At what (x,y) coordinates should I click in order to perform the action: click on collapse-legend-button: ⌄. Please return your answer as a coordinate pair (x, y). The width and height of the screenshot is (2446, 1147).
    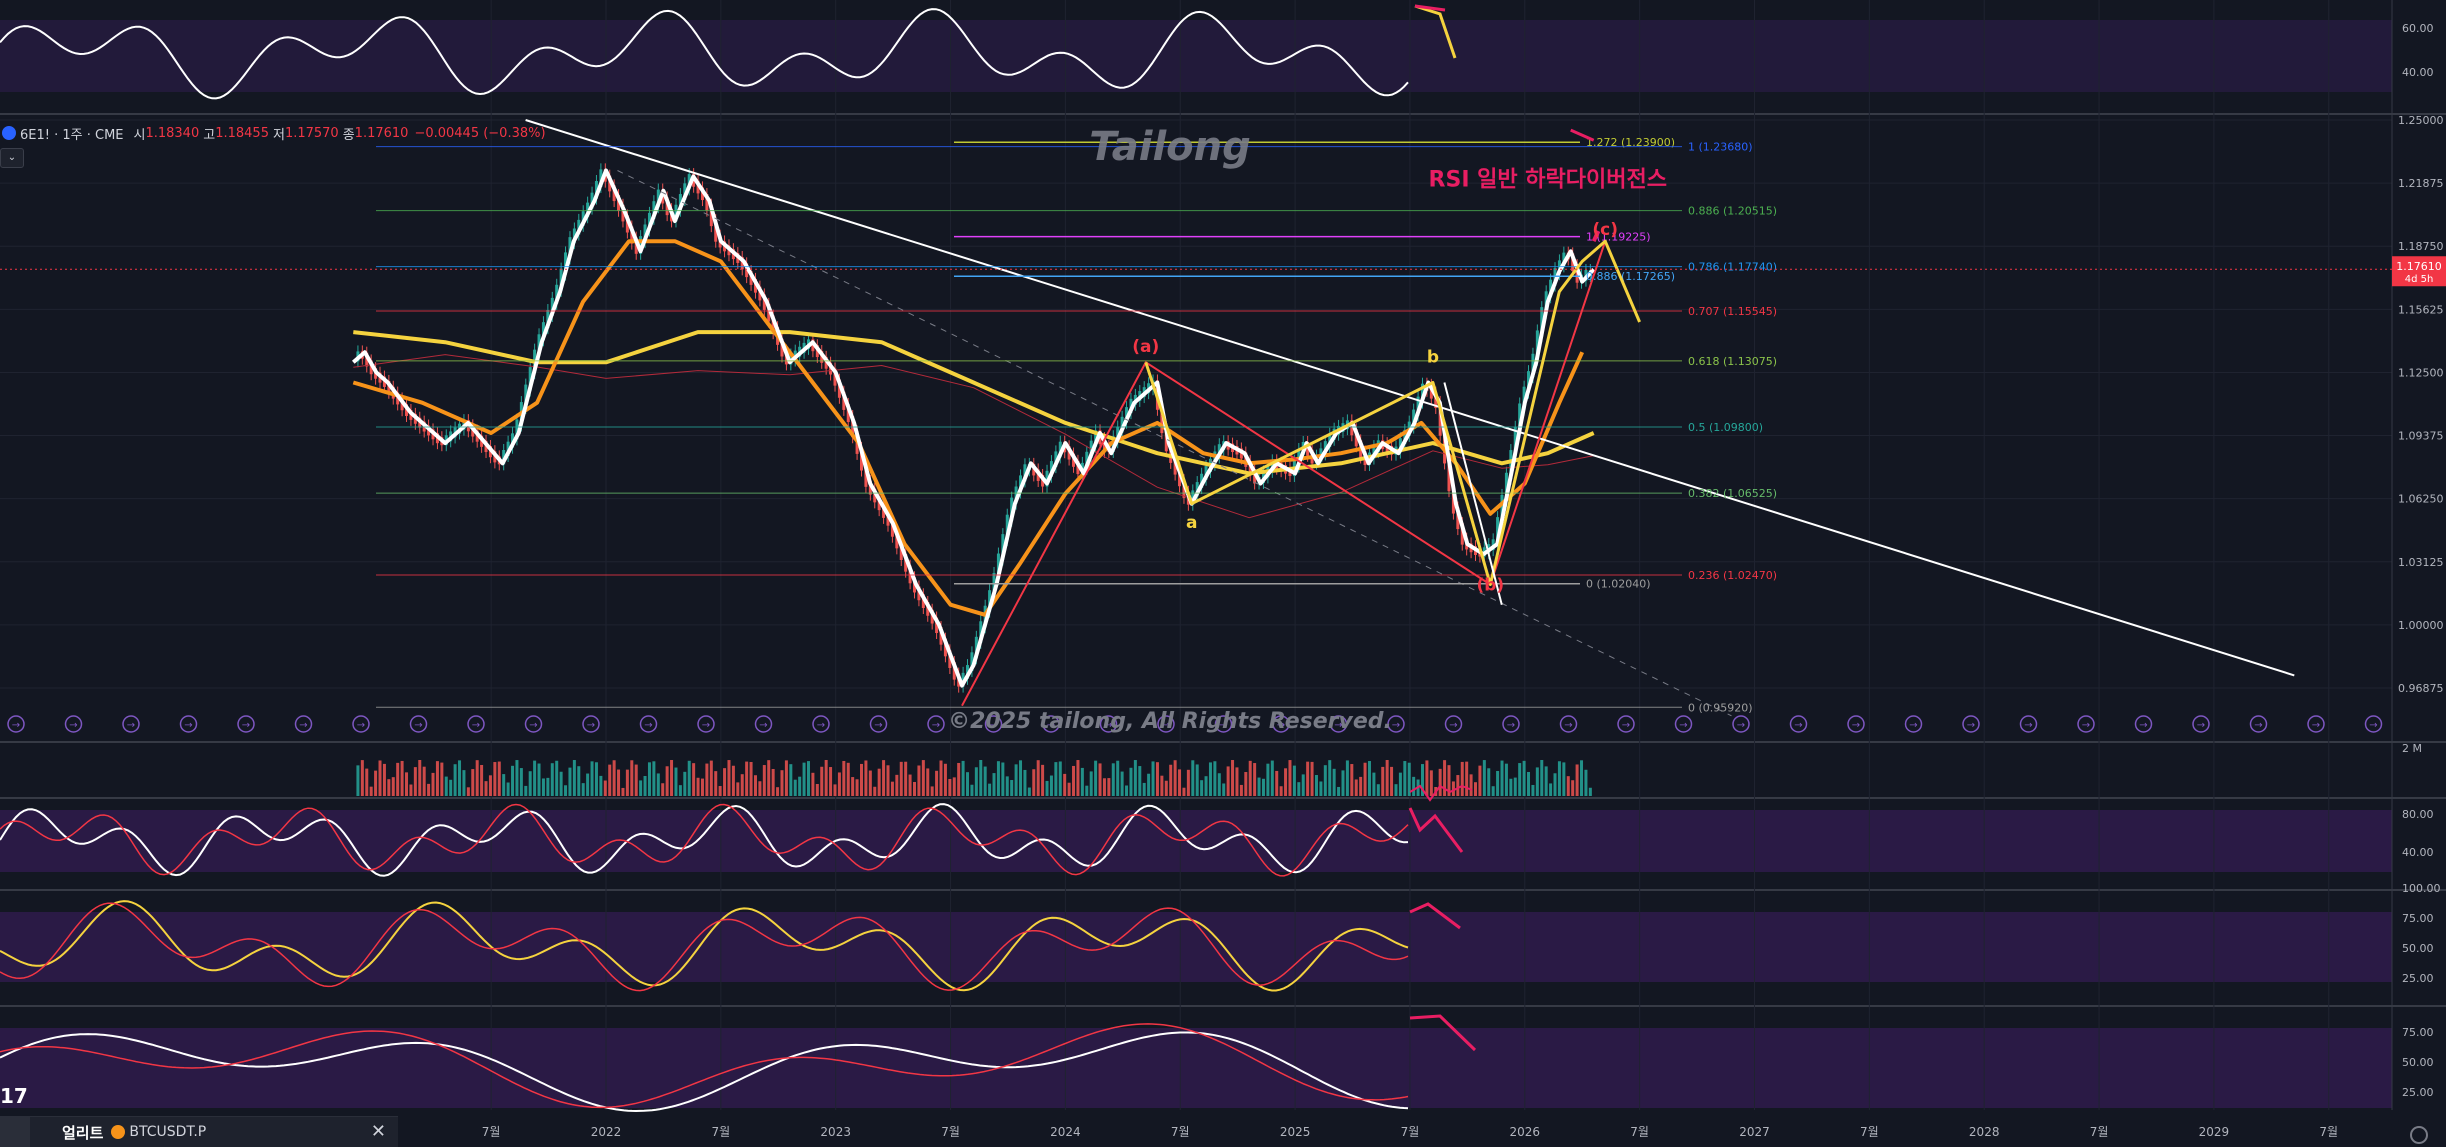
    Looking at the image, I should click on (12, 158).